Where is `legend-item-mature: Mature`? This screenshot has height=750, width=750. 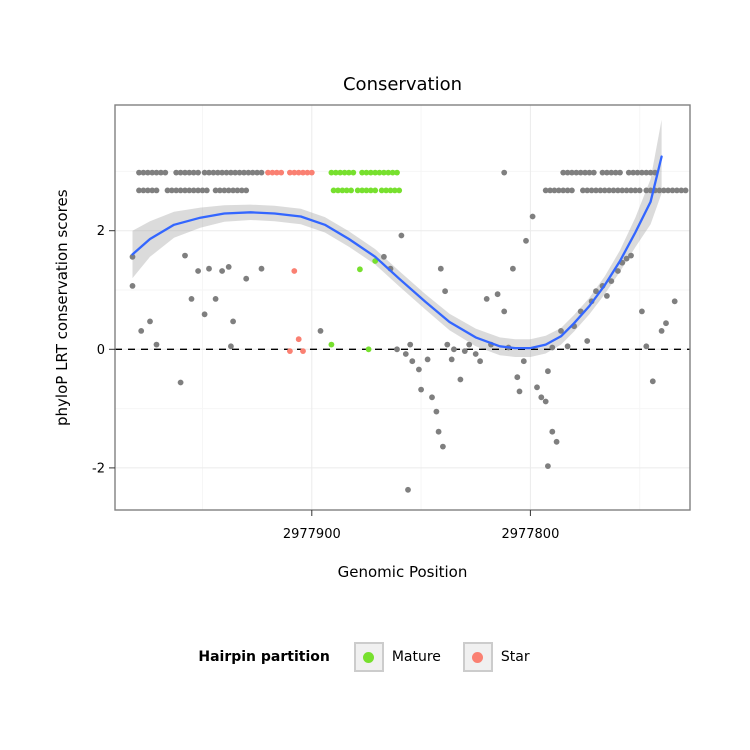
legend-item-mature: Mature is located at coordinates (397, 657).